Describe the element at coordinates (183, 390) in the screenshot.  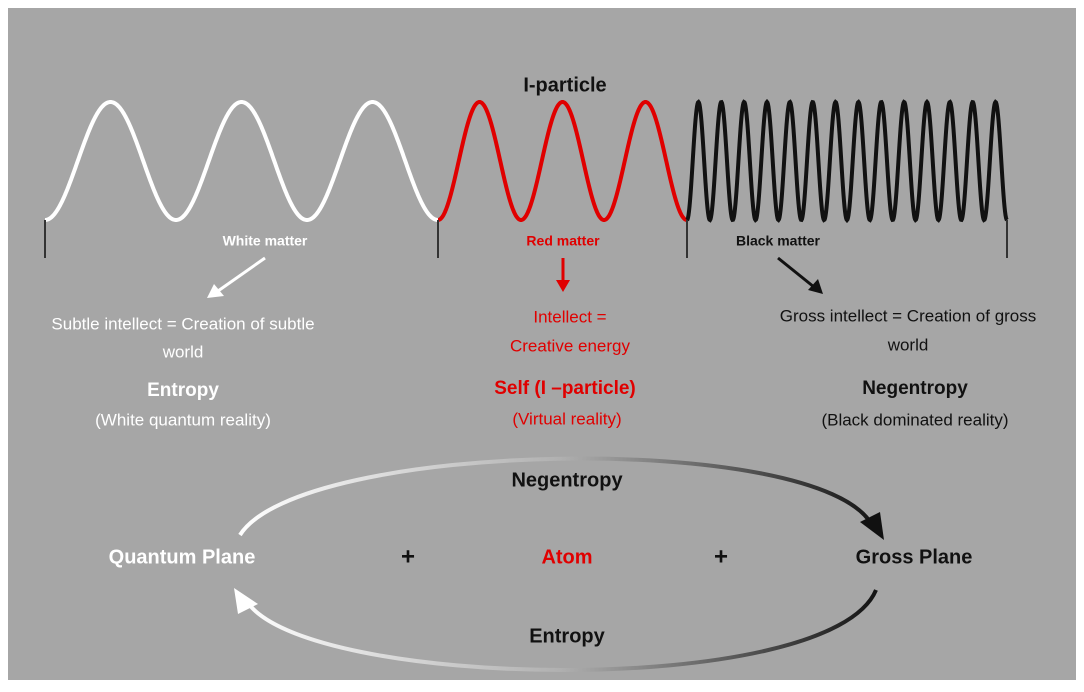
I see `heading: Entropy` at that location.